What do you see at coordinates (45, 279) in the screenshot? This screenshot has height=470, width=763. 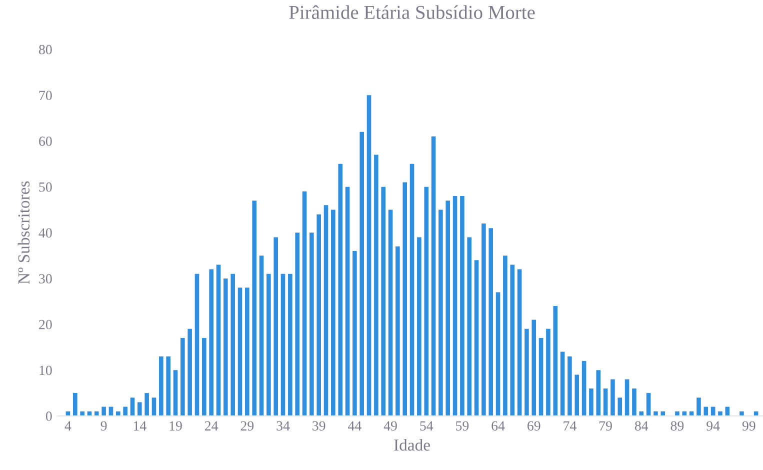 I see `y-tick-label: 30` at bounding box center [45, 279].